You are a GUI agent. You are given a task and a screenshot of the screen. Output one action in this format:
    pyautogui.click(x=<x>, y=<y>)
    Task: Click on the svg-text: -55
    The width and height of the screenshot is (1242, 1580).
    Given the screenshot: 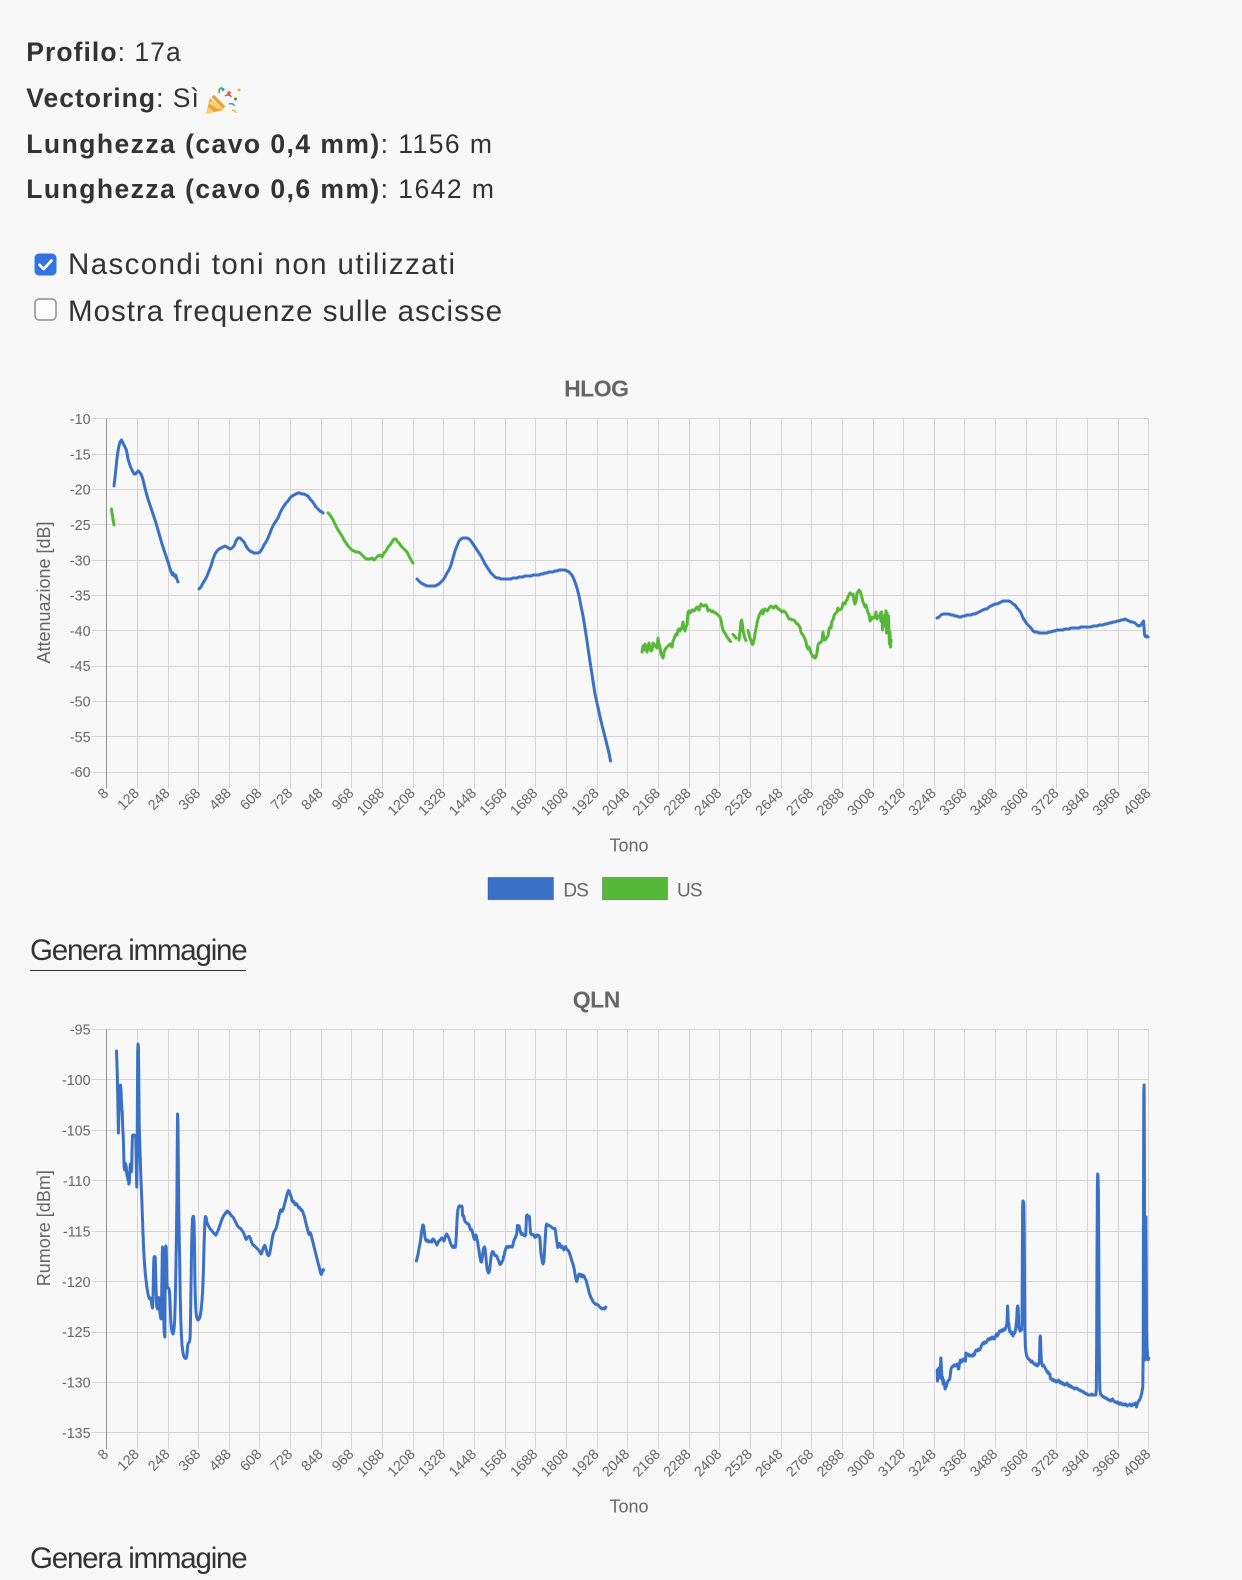 What is the action you would take?
    pyautogui.click(x=80, y=738)
    